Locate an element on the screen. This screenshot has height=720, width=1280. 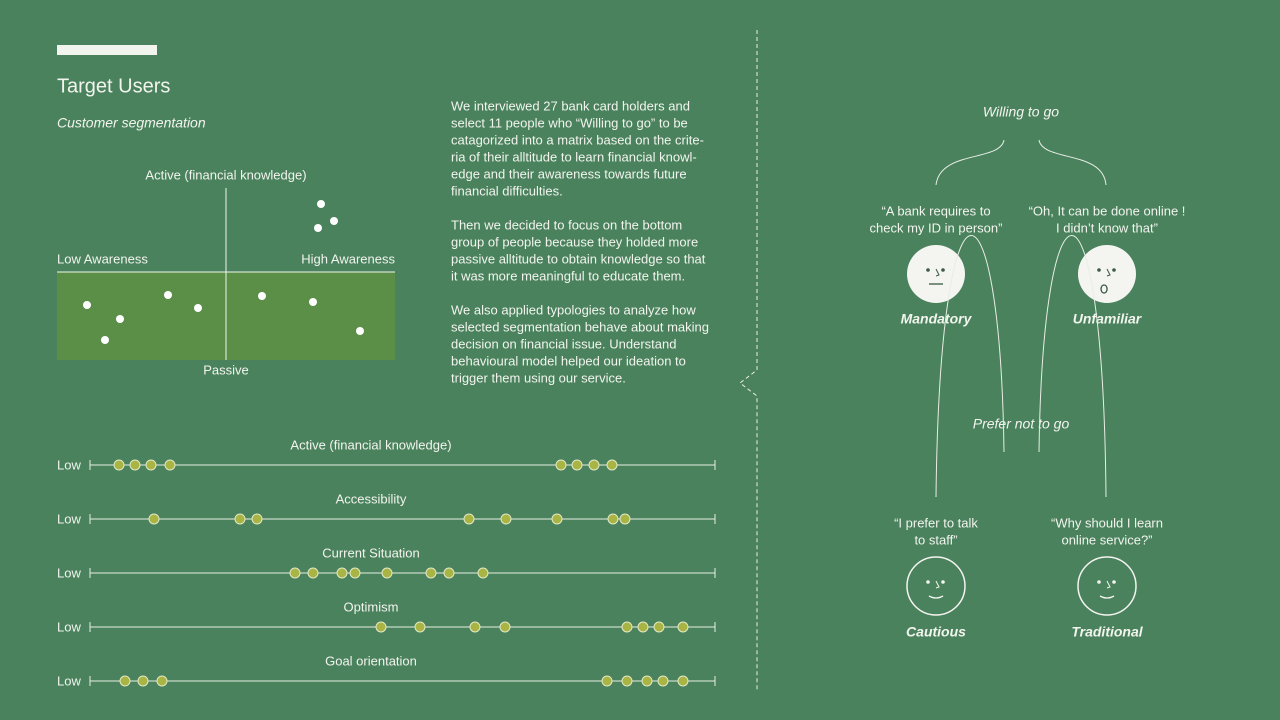
scale-label: Current Situation is located at coordinates (371, 552).